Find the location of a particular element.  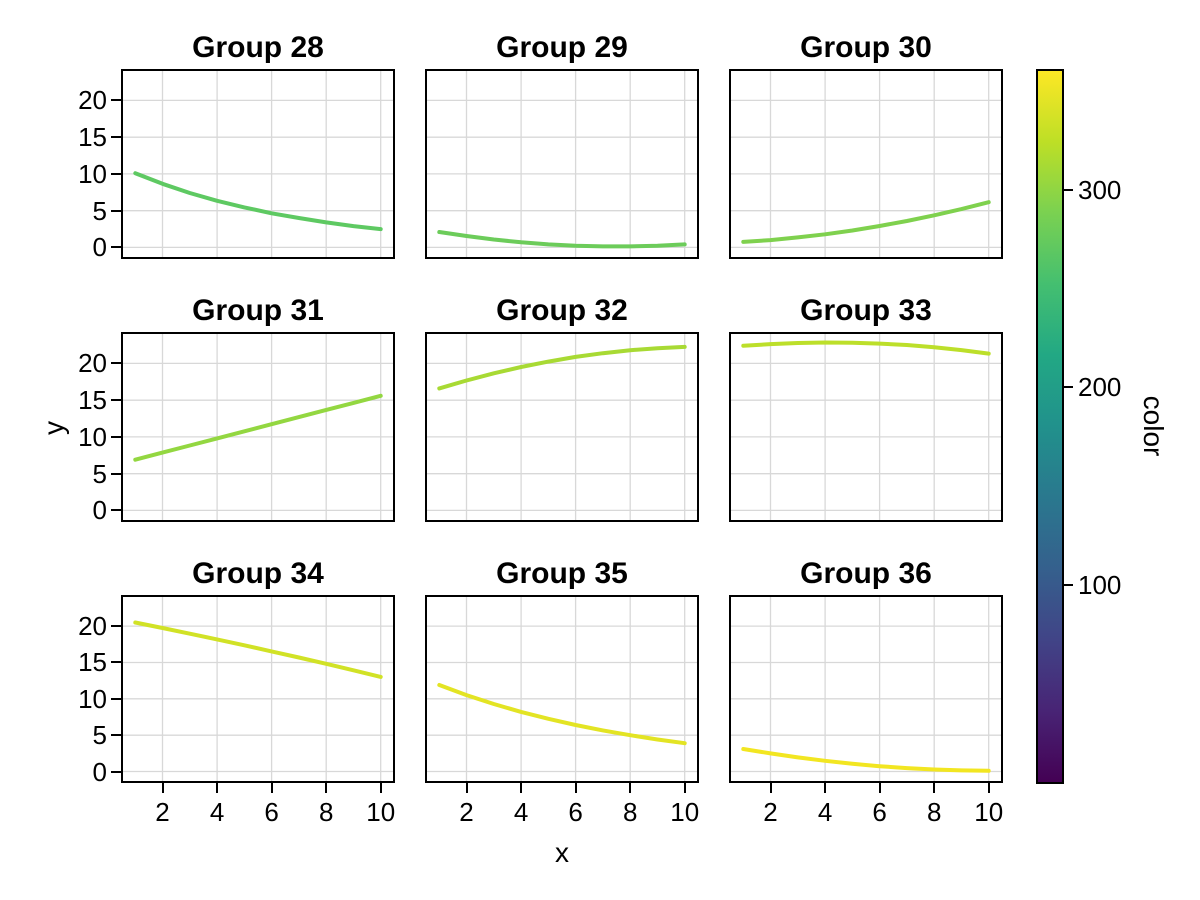

facet-title: Group 28 is located at coordinates (258, 47).